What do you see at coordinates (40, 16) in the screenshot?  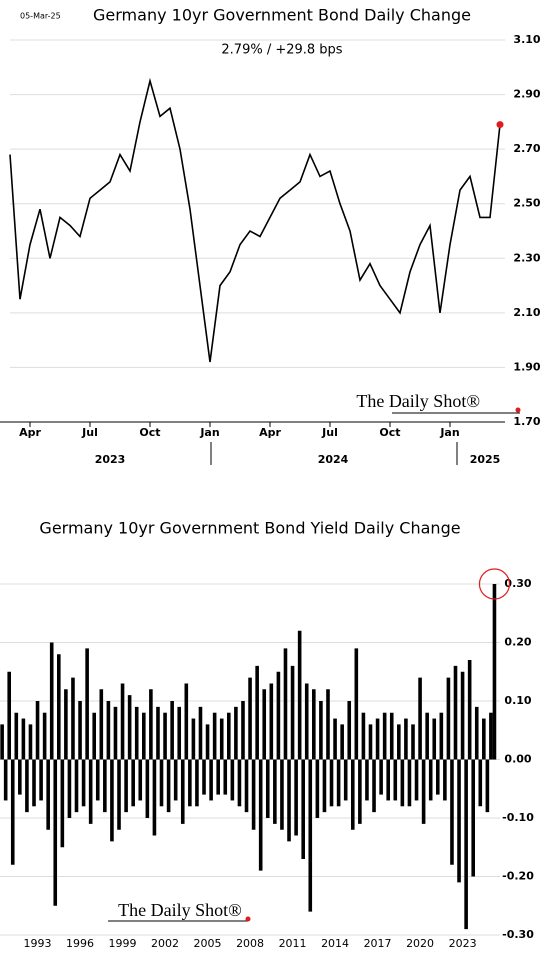 I see `date-label: 05-Mar-25` at bounding box center [40, 16].